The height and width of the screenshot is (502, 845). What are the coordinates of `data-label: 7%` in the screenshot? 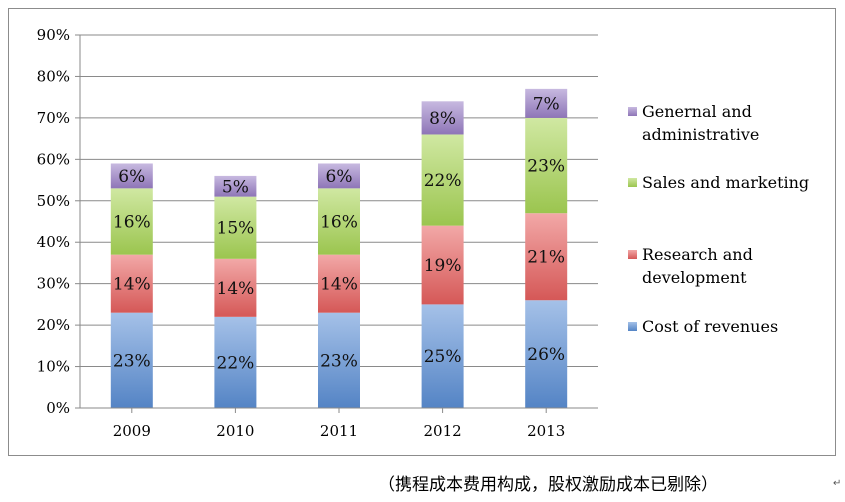 It's located at (546, 104).